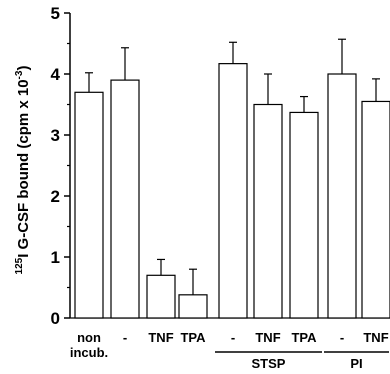 This screenshot has height=374, width=390. I want to click on y-tick-label: 5, so click(55, 13).